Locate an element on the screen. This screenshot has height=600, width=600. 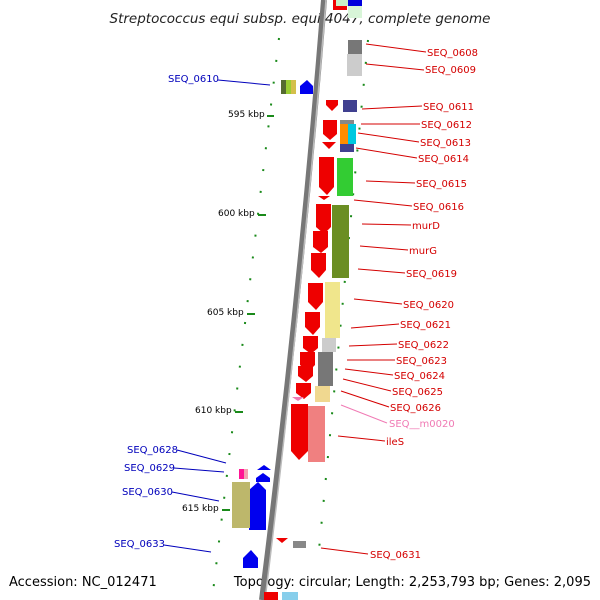
gene-label-seq0608: SEQ_0608 is located at coordinates (452, 53).